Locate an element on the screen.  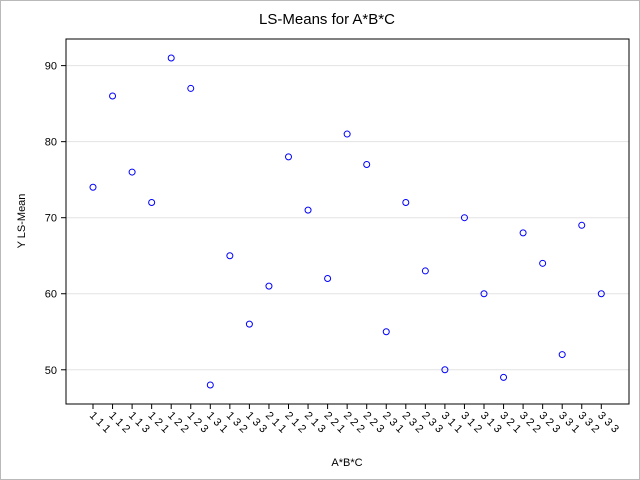
x-tick-label: 2 1 2 is located at coordinates (295, 423).